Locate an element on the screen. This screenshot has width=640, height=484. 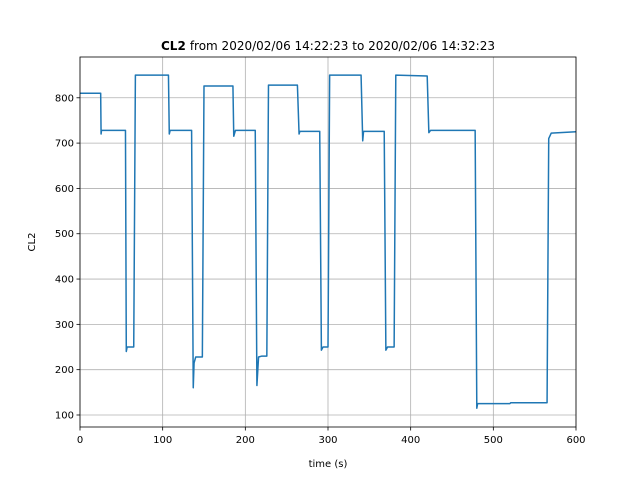
x-tick-label: 0 is located at coordinates (80, 440).